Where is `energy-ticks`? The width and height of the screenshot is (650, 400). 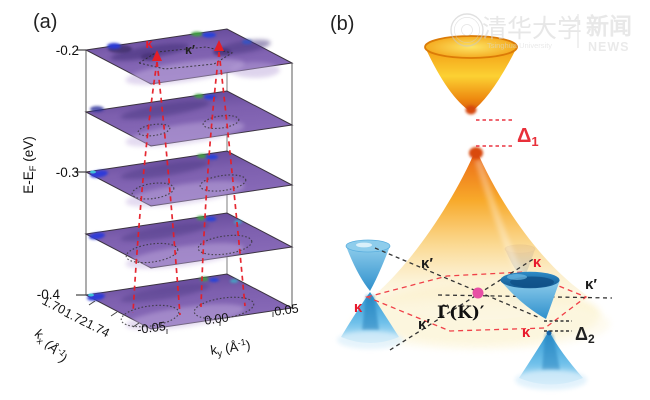
energy-ticks is located at coordinates (81, 172).